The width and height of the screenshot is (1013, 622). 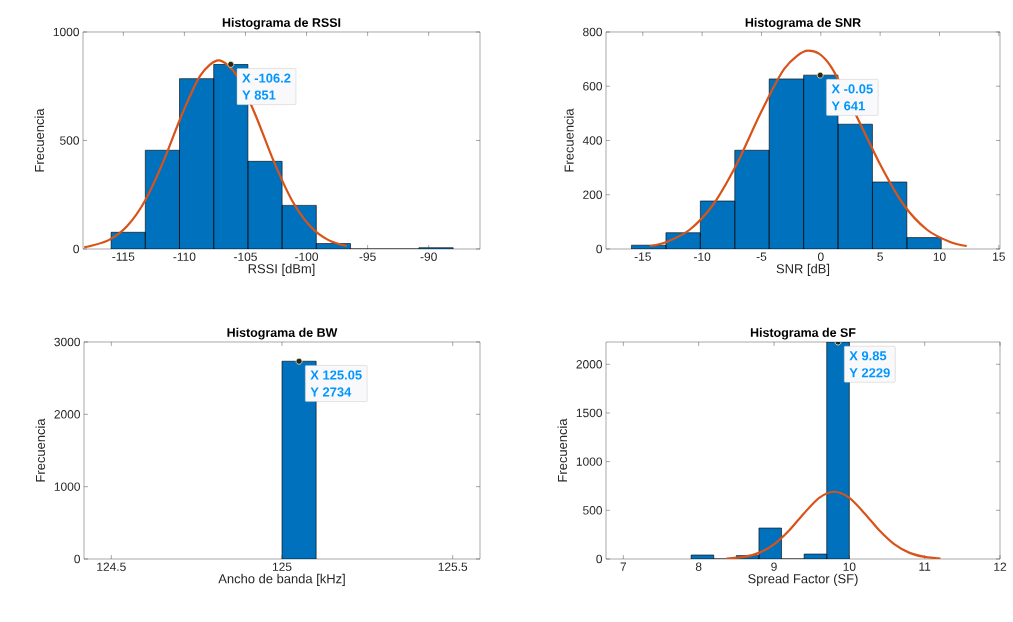 I want to click on x-tick-label: 15, so click(x=999, y=256).